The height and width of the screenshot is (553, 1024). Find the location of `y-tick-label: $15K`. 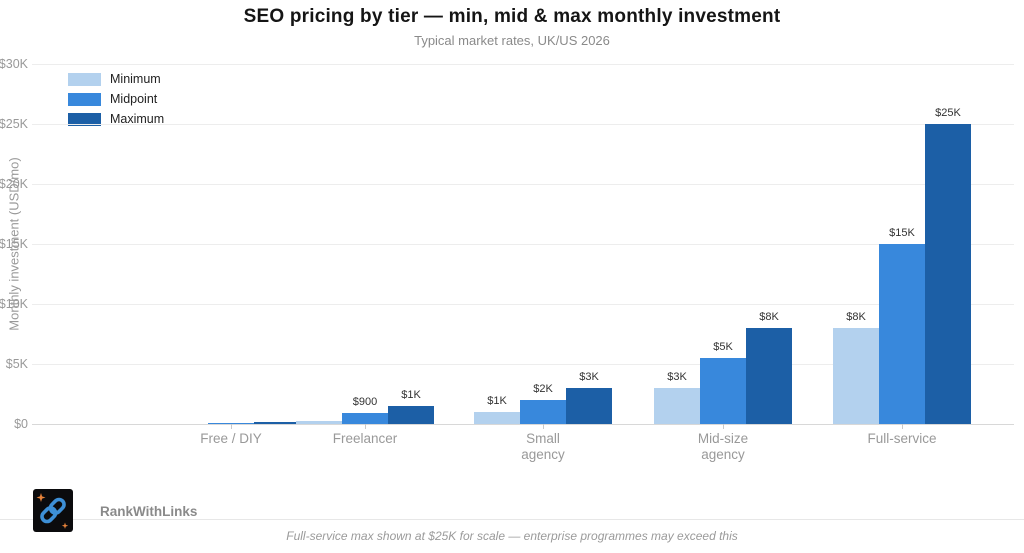

y-tick-label: $15K is located at coordinates (14, 244).